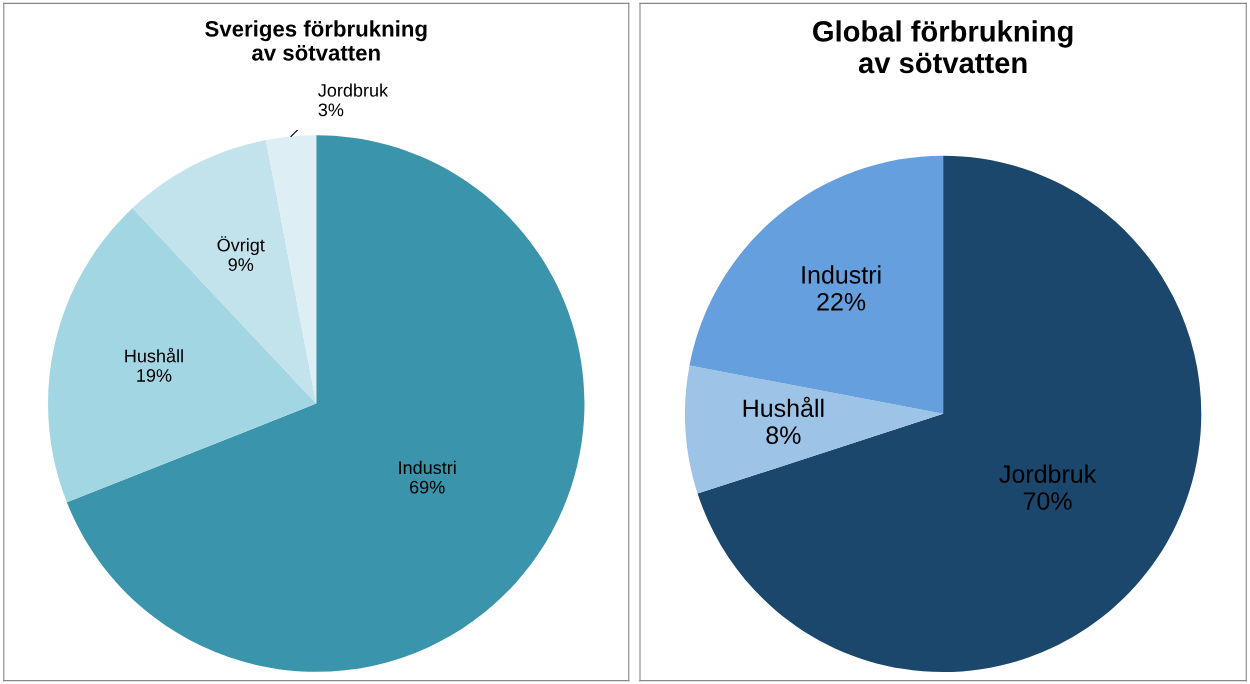 The width and height of the screenshot is (1250, 684). Describe the element at coordinates (841, 301) in the screenshot. I see `data-label: 22%` at that location.